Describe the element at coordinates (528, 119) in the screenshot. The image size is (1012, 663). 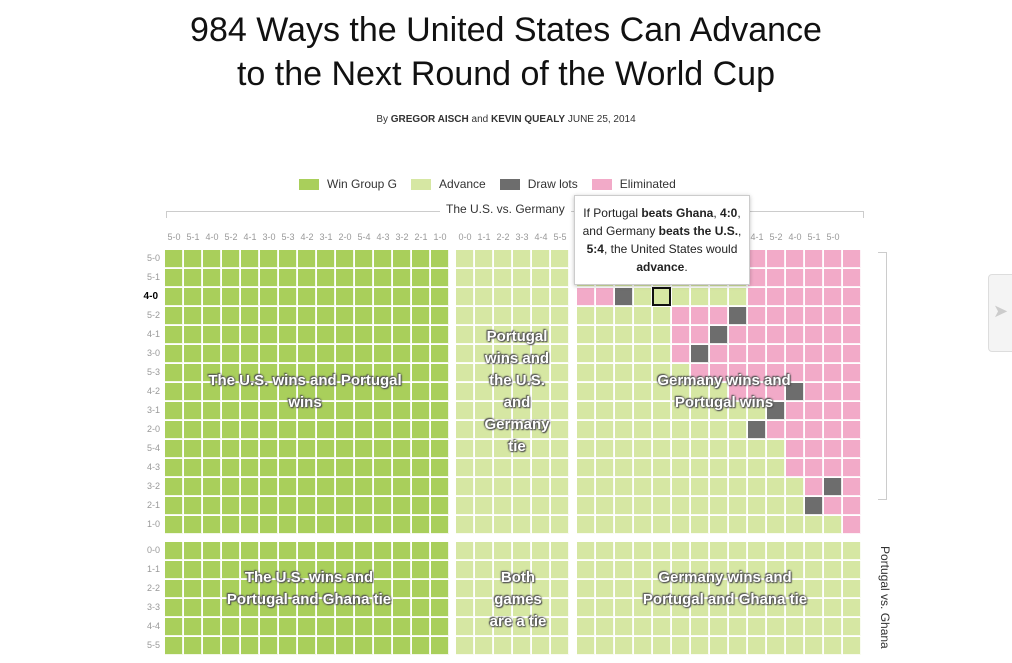
I see `byline-author-2: KEVIN QUEALY` at that location.